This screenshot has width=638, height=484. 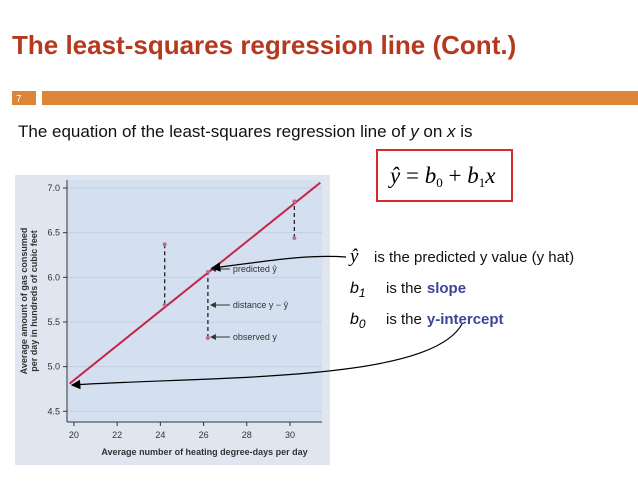 I want to click on legend-symbol: b0, so click(x=358, y=321).